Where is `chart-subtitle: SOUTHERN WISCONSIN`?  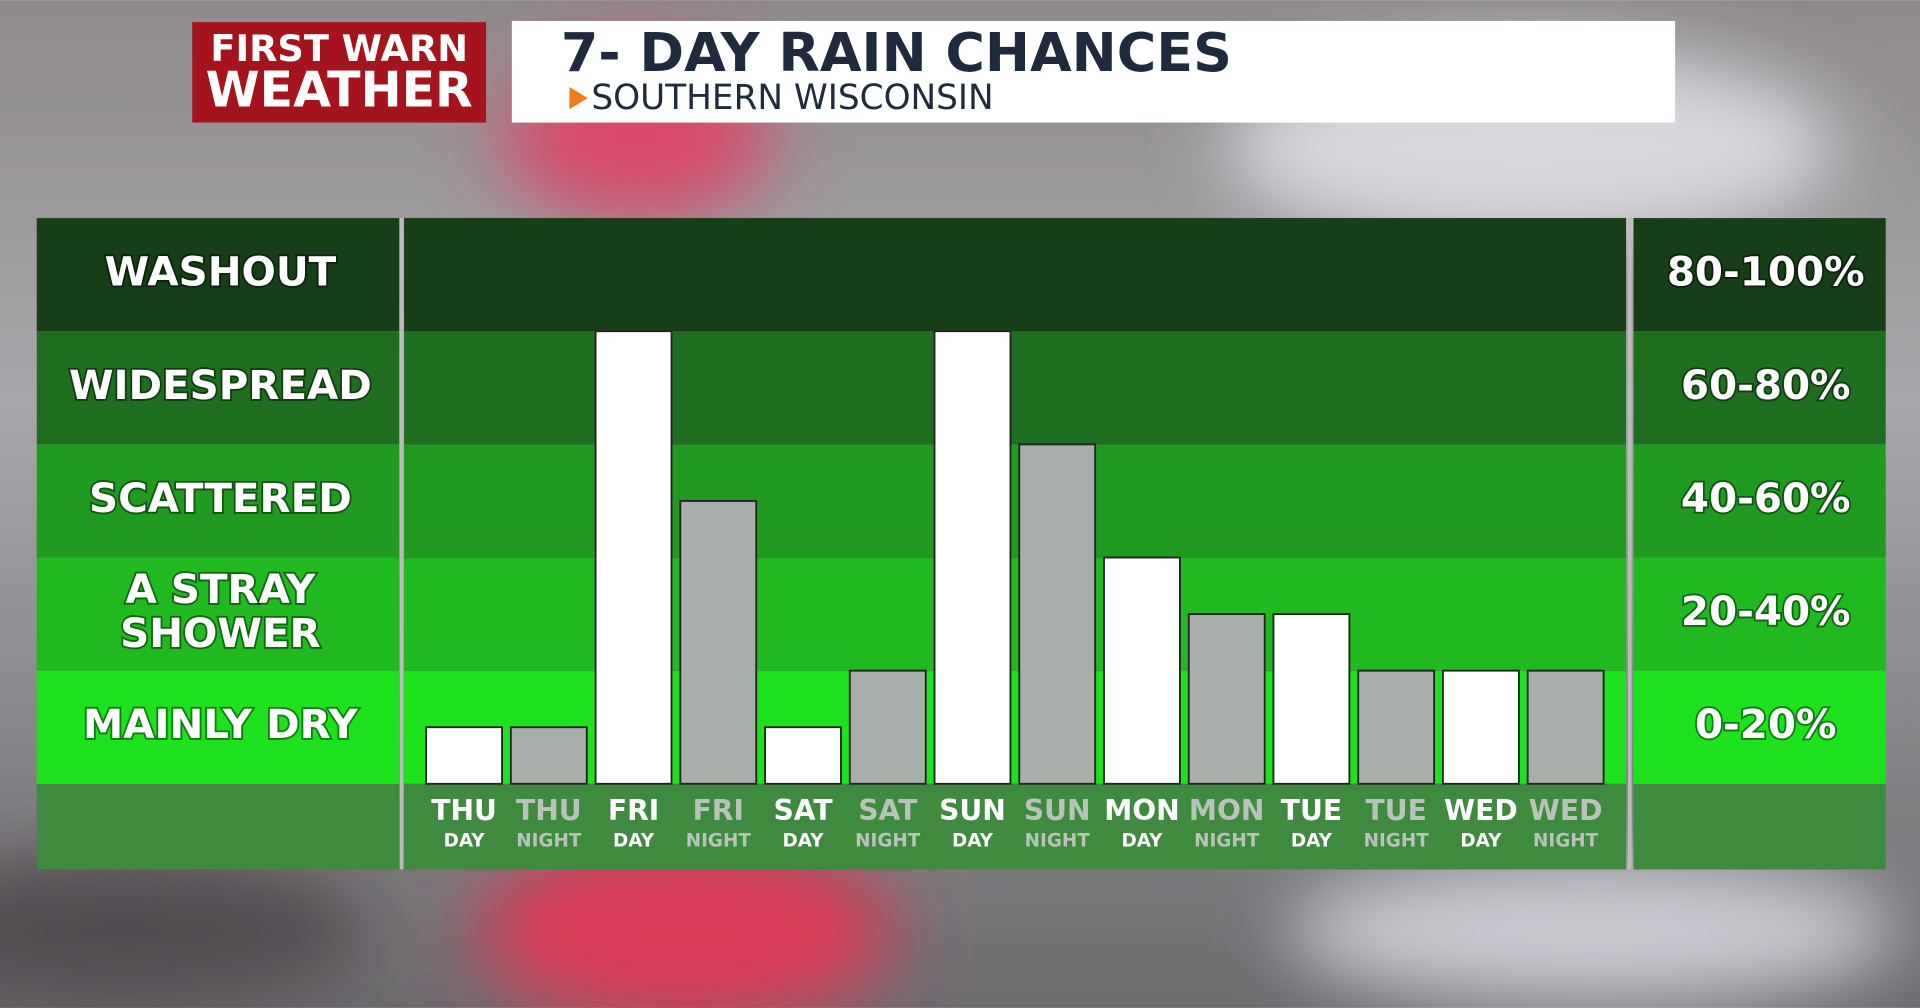
chart-subtitle: SOUTHERN WISCONSIN is located at coordinates (792, 98).